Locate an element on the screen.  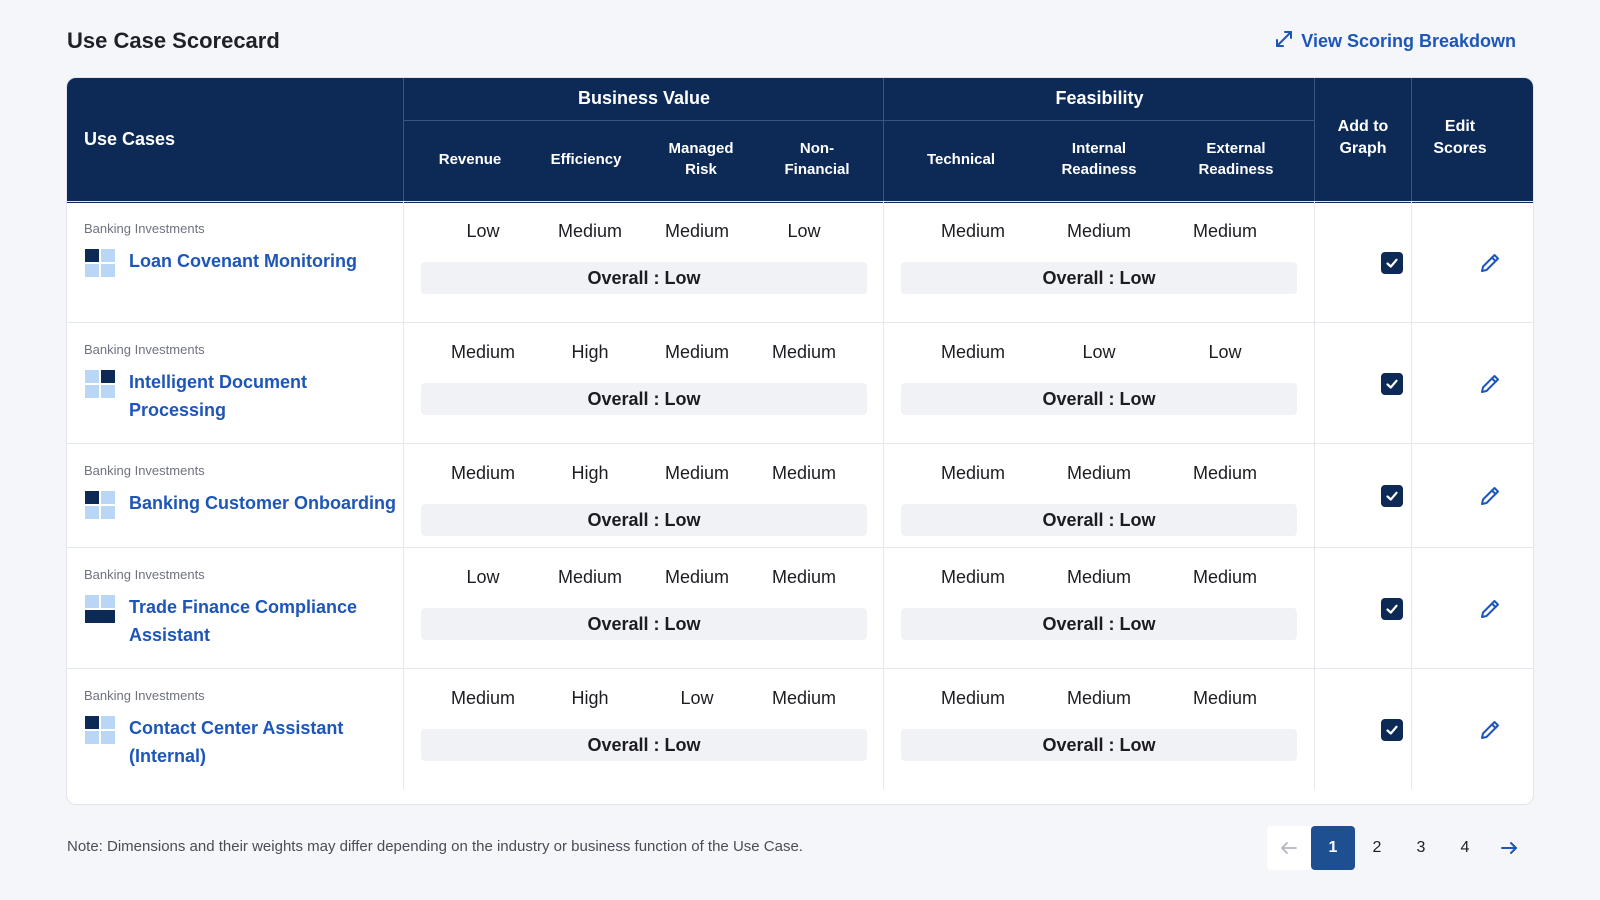
expand-arrows-icon is located at coordinates (1284, 41).